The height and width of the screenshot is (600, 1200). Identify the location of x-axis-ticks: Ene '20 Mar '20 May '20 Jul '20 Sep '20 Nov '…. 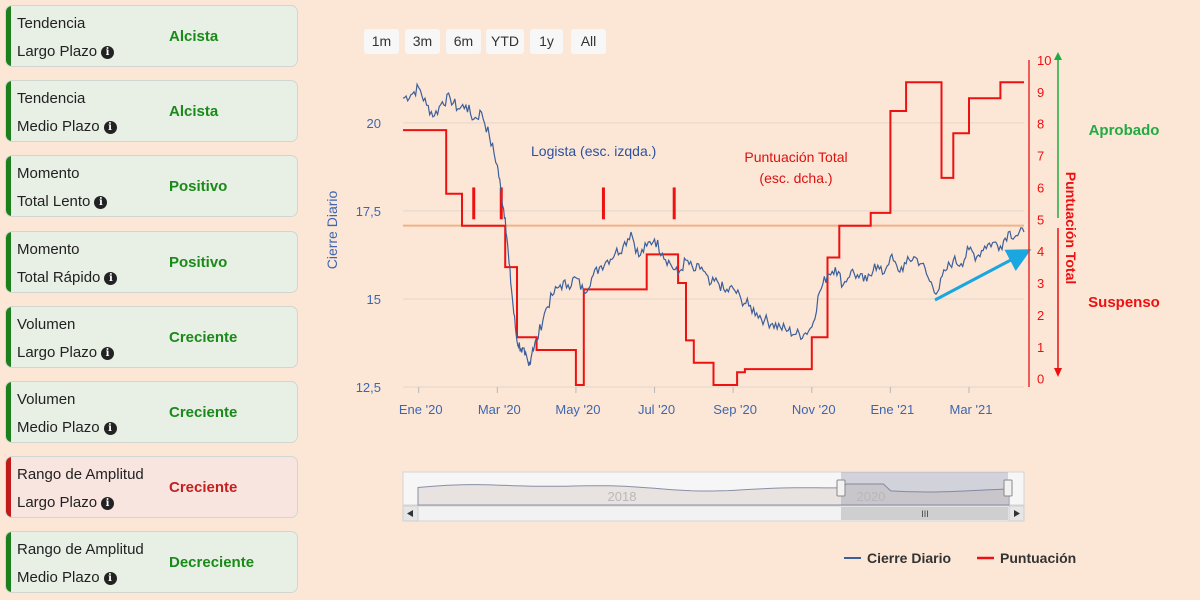
(695, 402).